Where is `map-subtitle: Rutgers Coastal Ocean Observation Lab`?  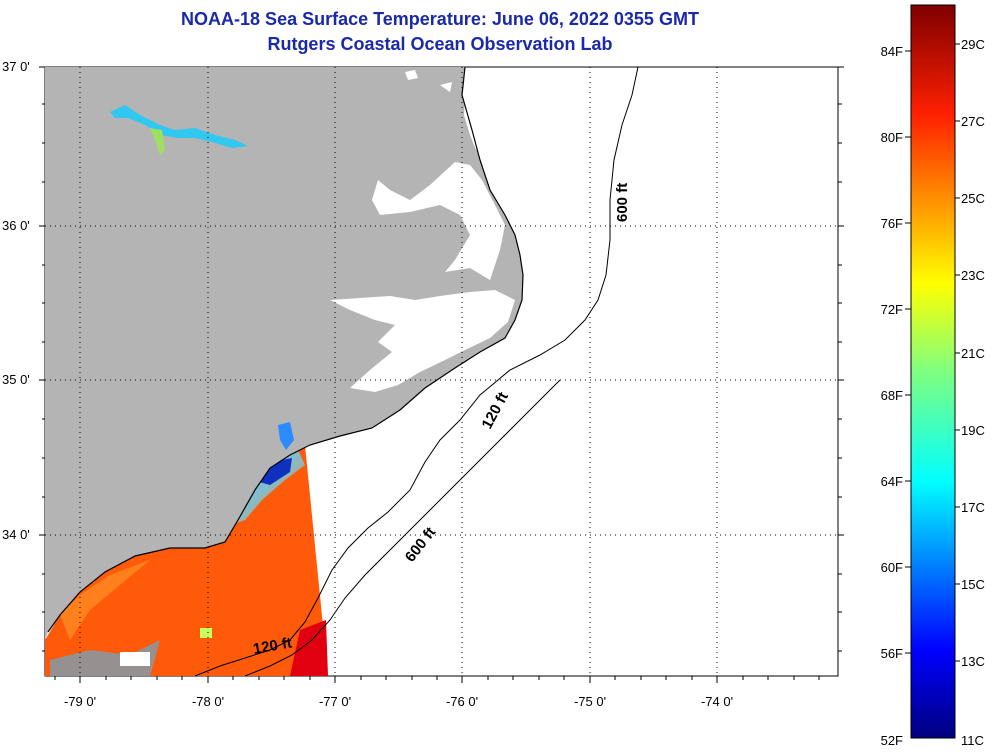
map-subtitle: Rutgers Coastal Ocean Observation Lab is located at coordinates (440, 44).